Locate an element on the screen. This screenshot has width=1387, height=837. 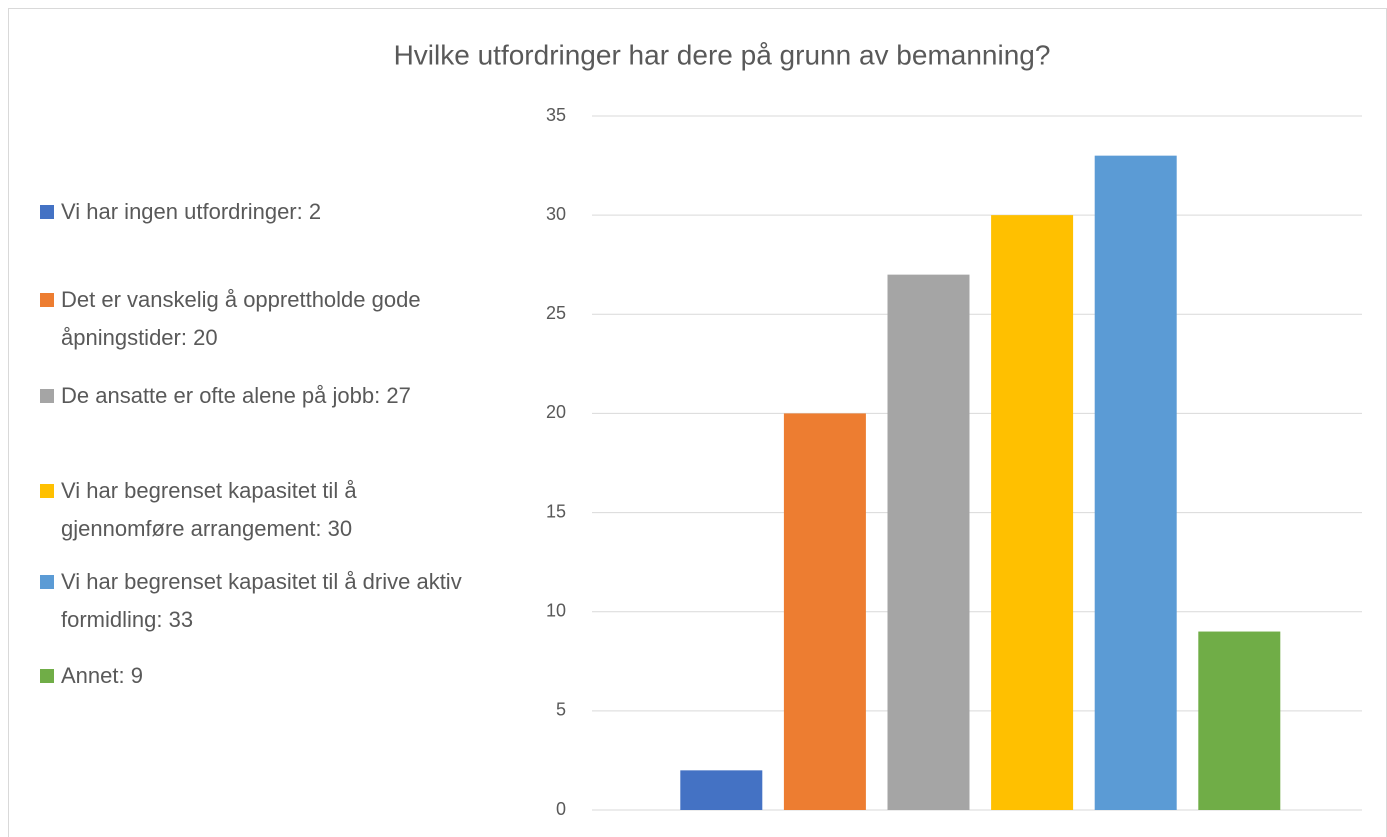
y-tick-label: 30 is located at coordinates (556, 214).